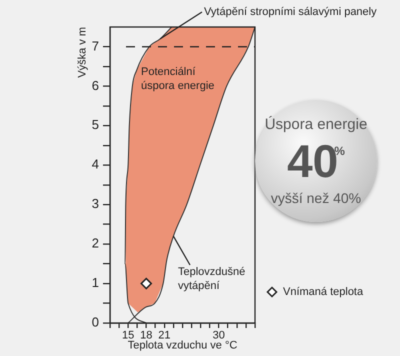 The width and height of the screenshot is (400, 356). Describe the element at coordinates (95, 322) in the screenshot. I see `y-tick-label: 0` at that location.